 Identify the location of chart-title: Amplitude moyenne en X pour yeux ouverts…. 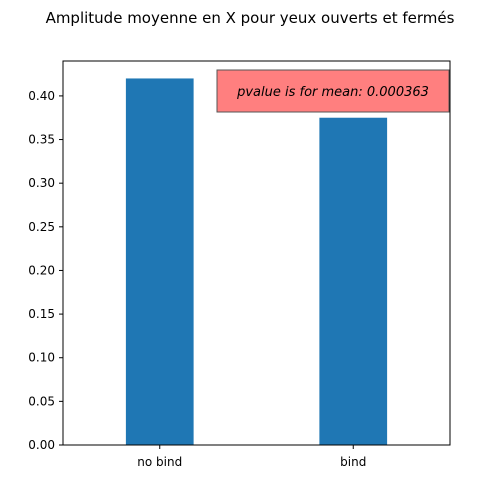
(250, 18).